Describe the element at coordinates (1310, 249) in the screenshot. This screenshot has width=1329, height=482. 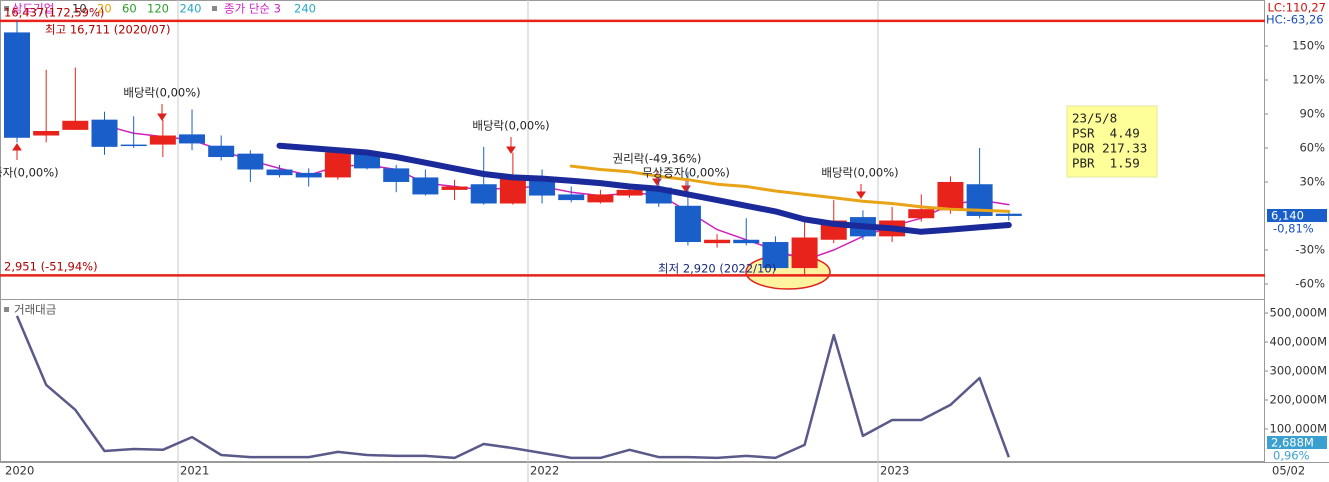
I see `y-tick-label: -30%` at that location.